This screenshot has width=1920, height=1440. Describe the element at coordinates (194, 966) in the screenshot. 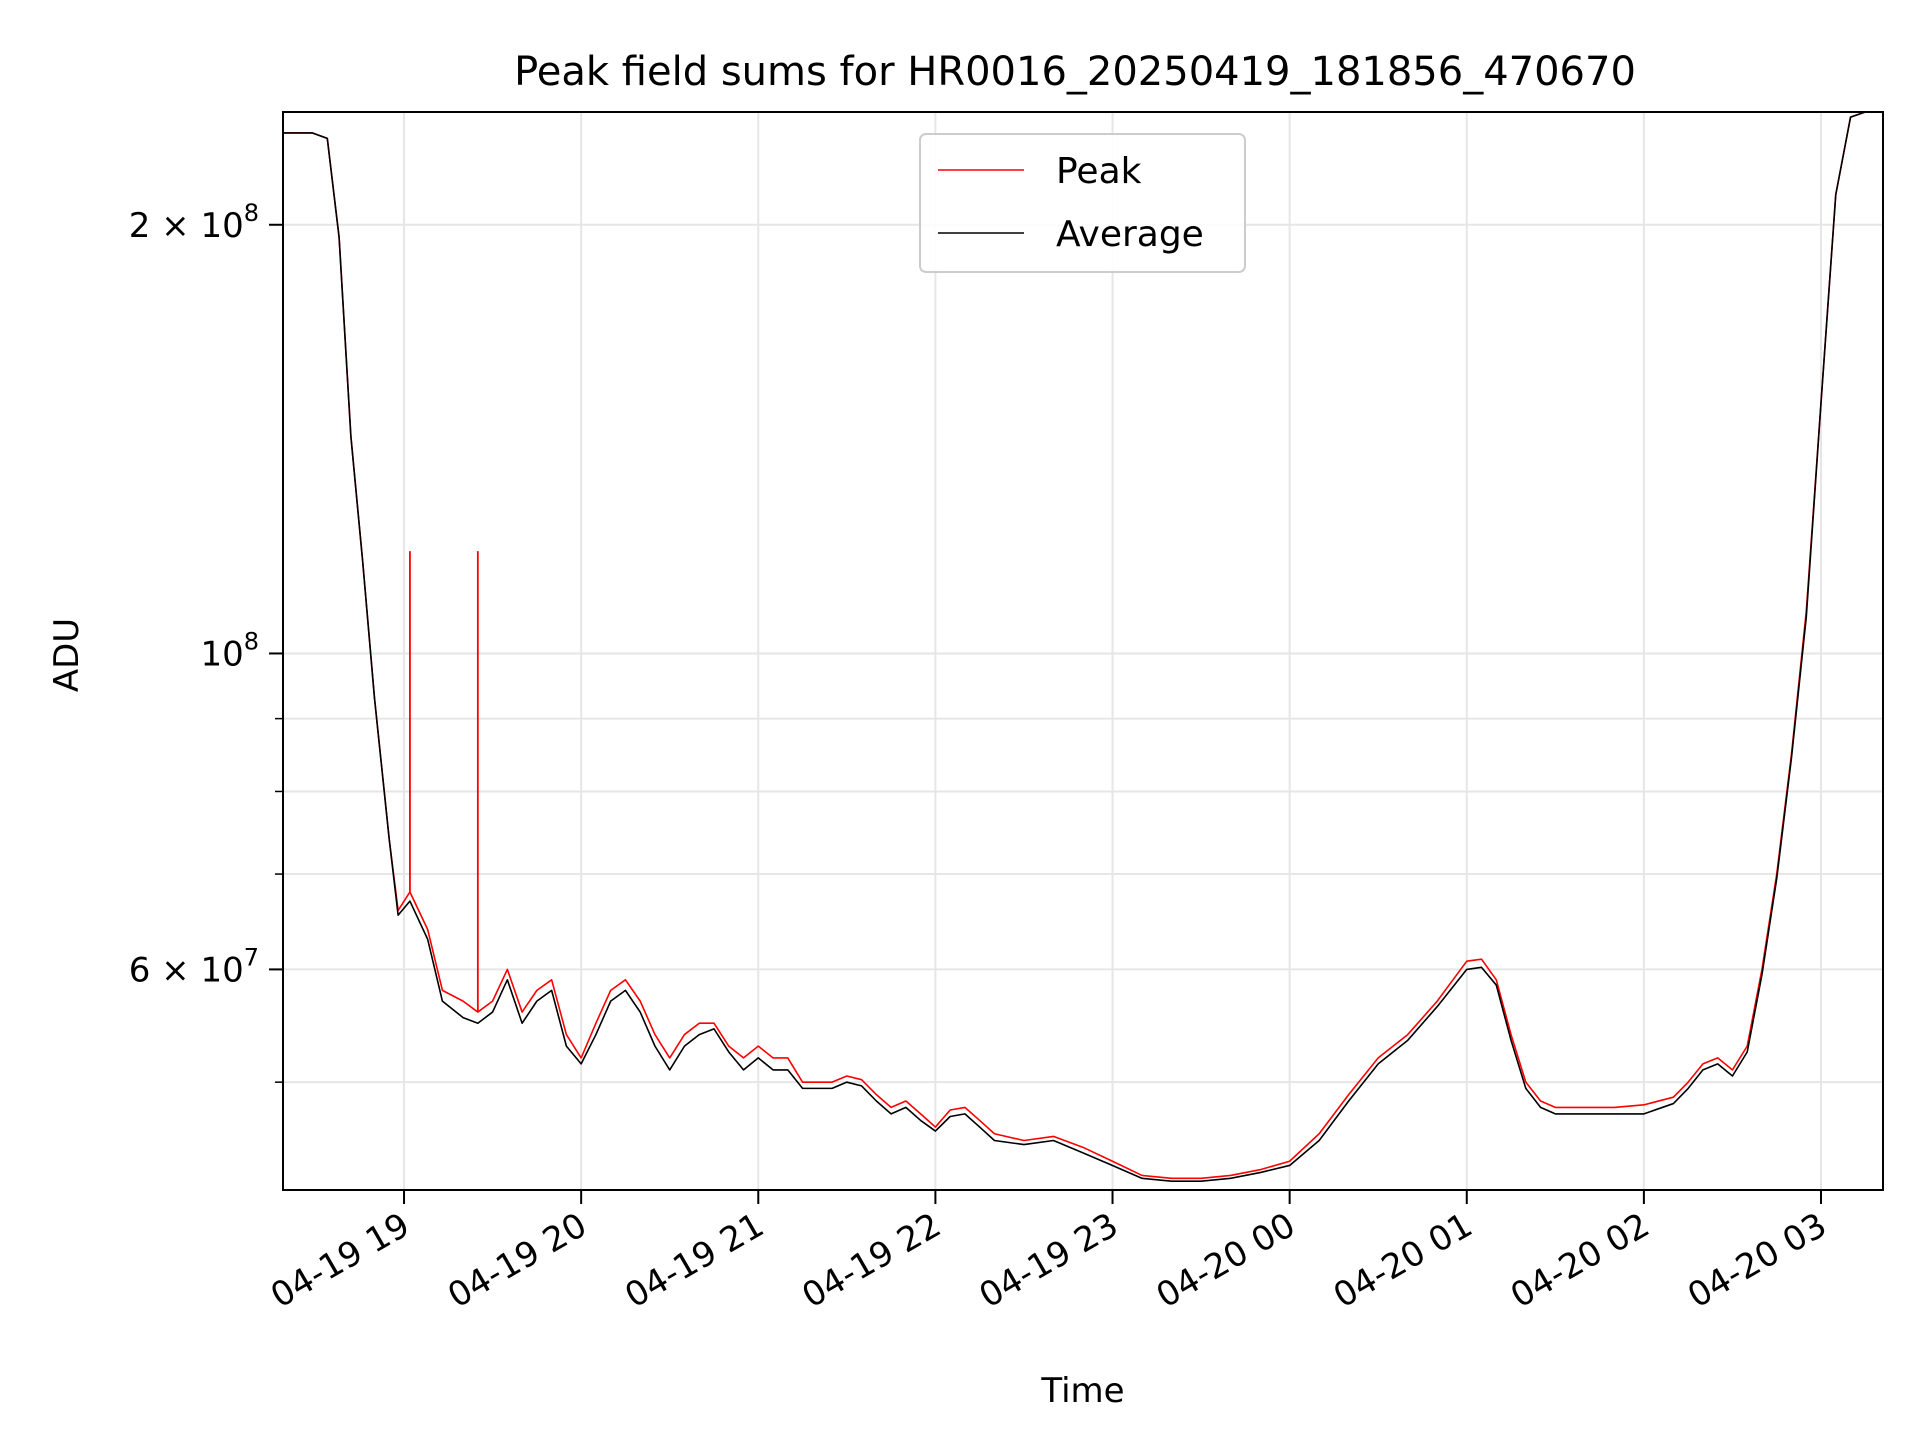

I see `y-tick-label: 6 × 107` at that location.